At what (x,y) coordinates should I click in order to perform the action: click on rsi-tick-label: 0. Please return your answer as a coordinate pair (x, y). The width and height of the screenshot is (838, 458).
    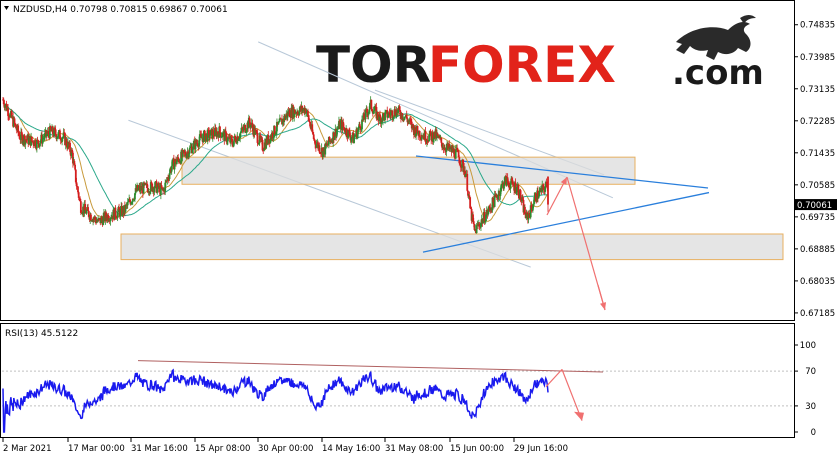
    Looking at the image, I should click on (813, 433).